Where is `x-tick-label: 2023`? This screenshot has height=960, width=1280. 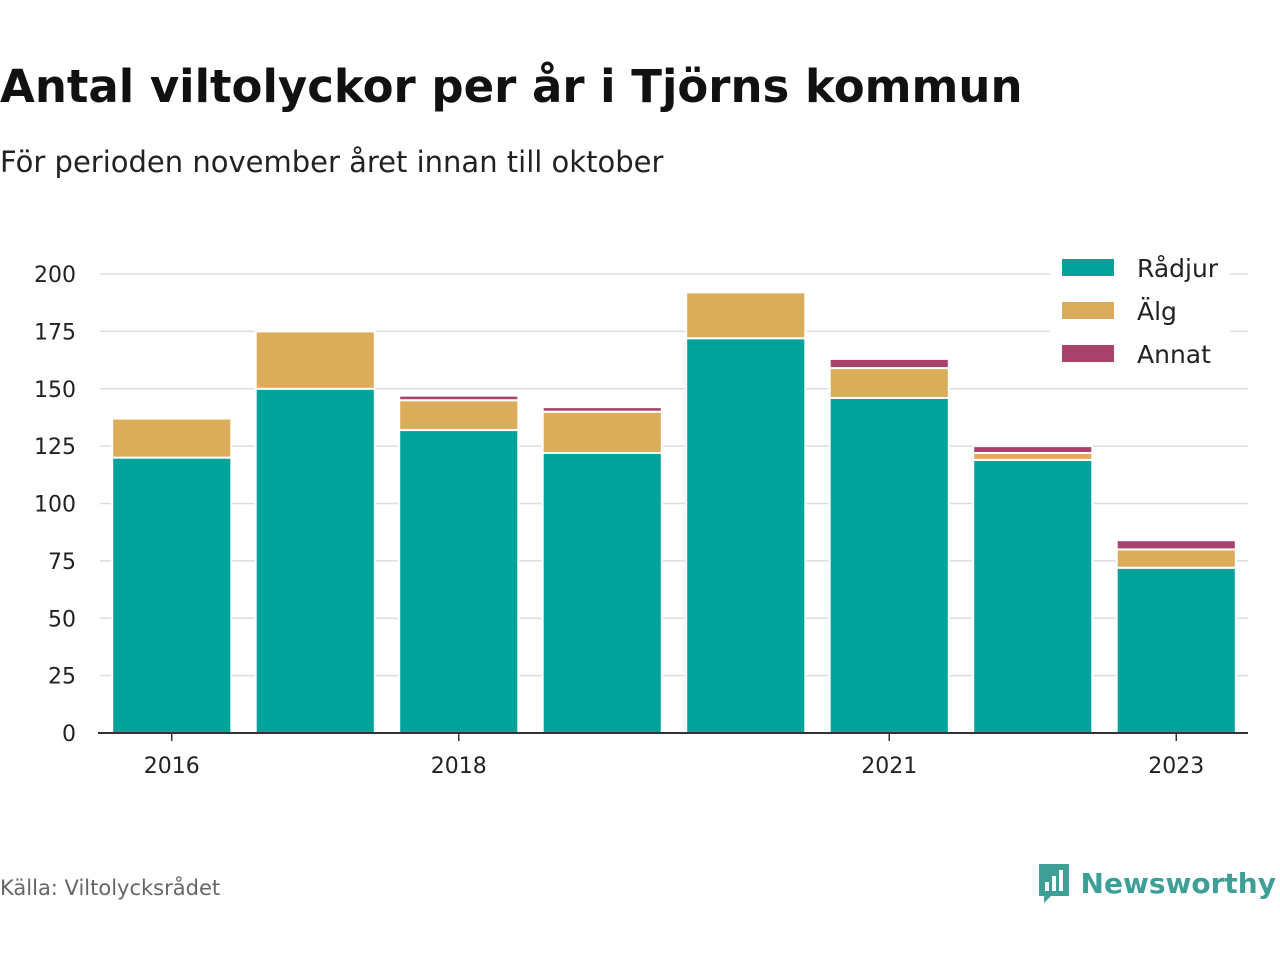 x-tick-label: 2023 is located at coordinates (1176, 766).